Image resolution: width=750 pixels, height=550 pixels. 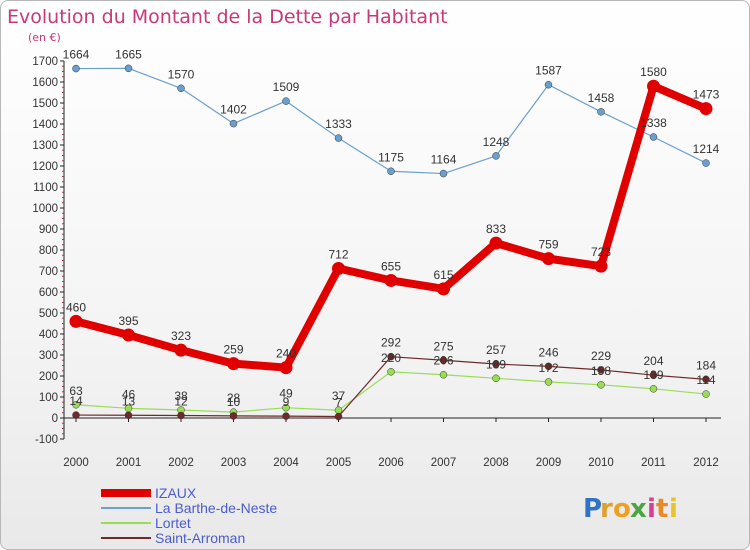 What do you see at coordinates (181, 396) in the screenshot?
I see `data-label: 38` at bounding box center [181, 396].